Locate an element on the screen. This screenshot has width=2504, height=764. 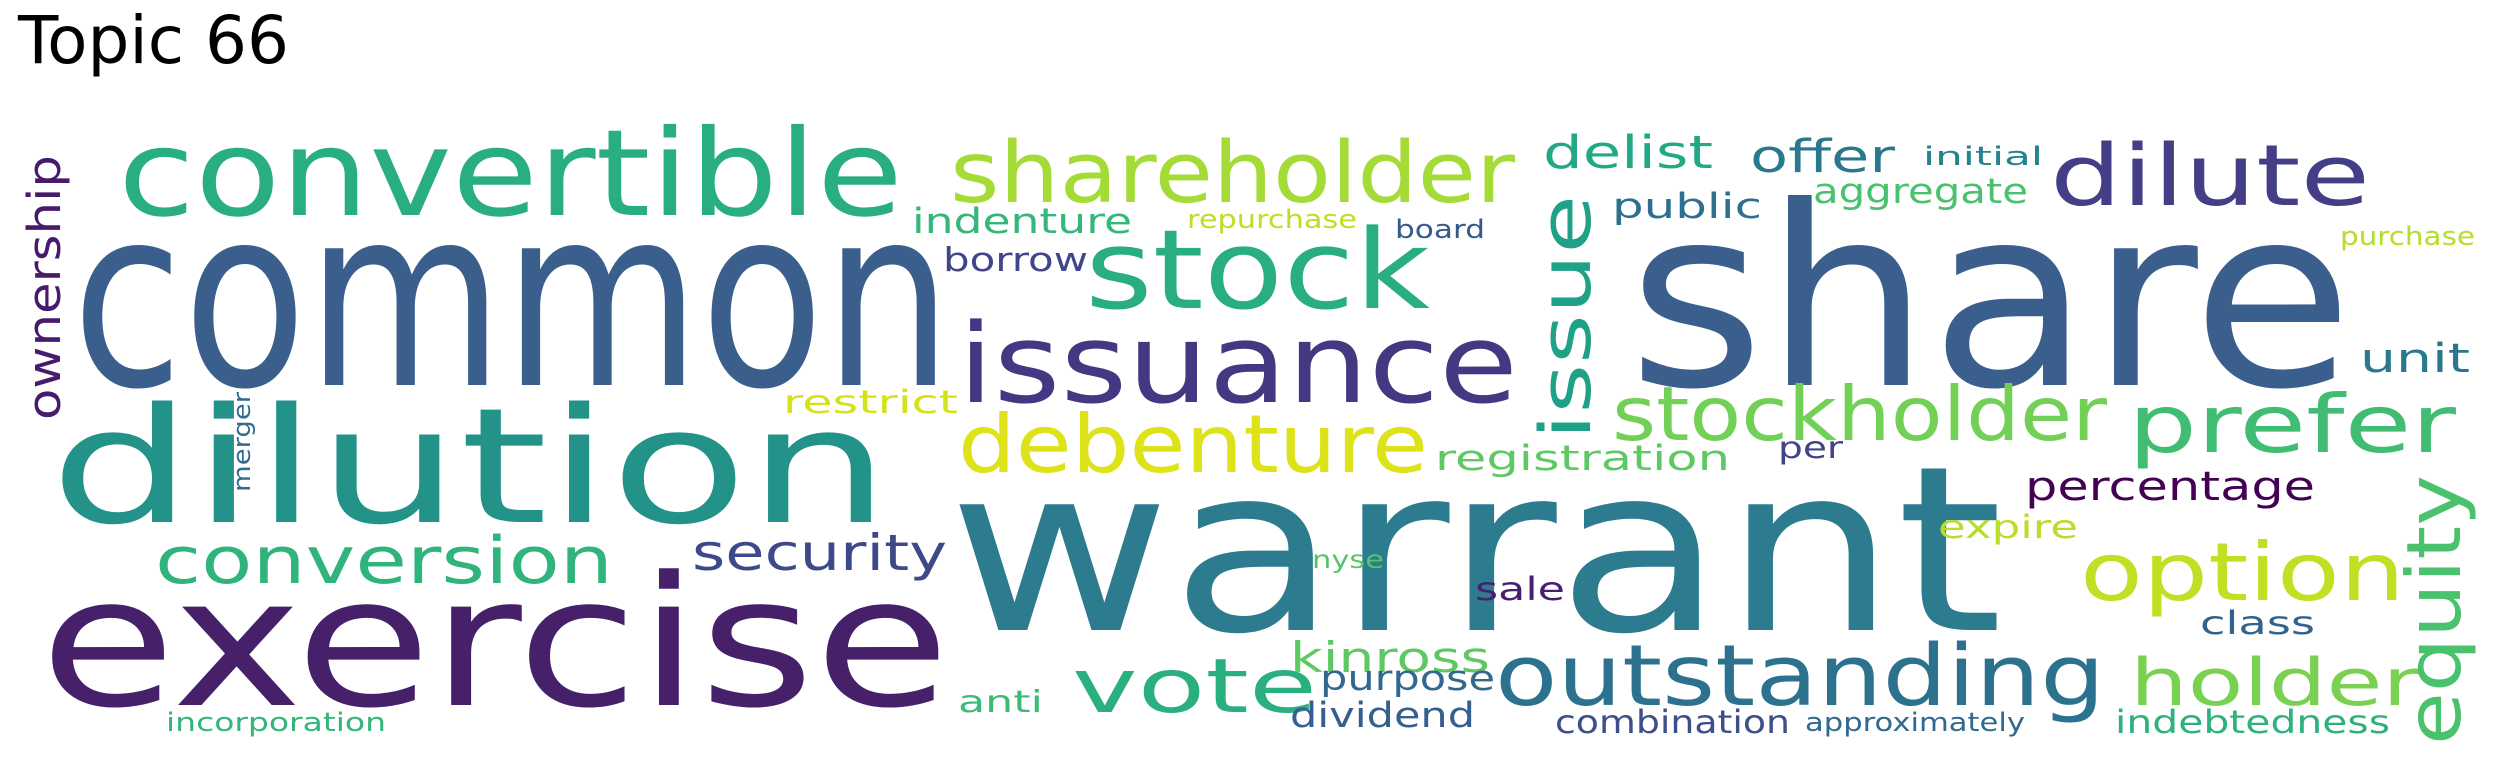
word-offer: offer is located at coordinates (1823, 156).